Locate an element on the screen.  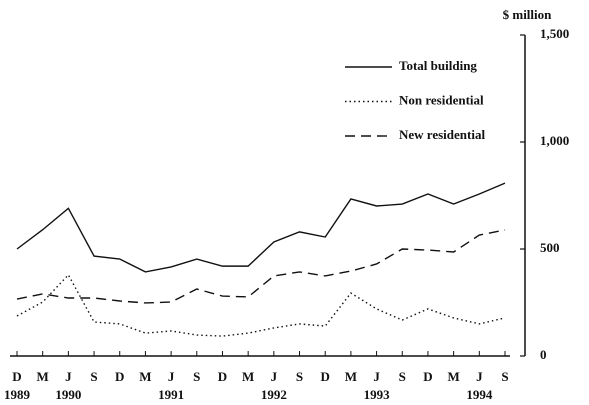
legend-label: Total building is located at coordinates (438, 65).